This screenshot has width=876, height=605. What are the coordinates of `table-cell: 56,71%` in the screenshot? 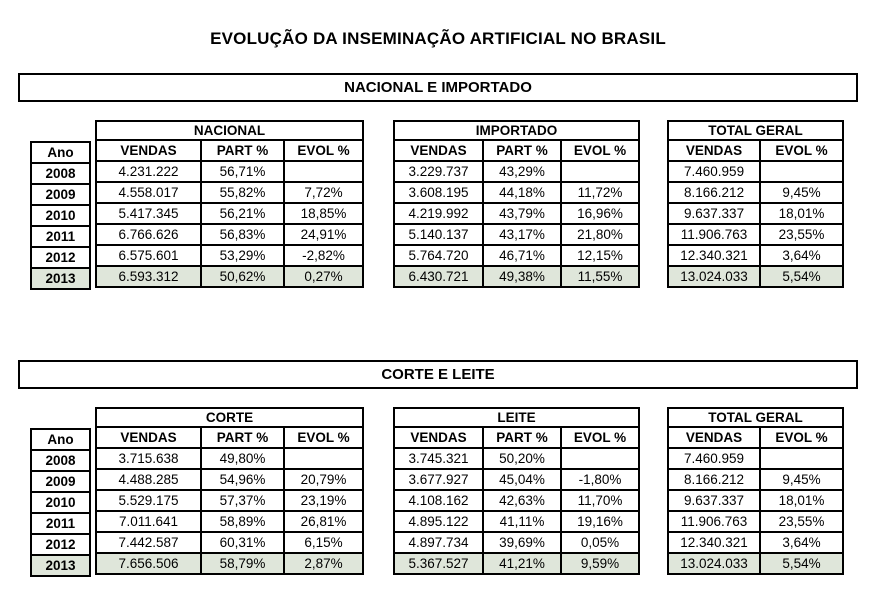 It's located at (242, 171).